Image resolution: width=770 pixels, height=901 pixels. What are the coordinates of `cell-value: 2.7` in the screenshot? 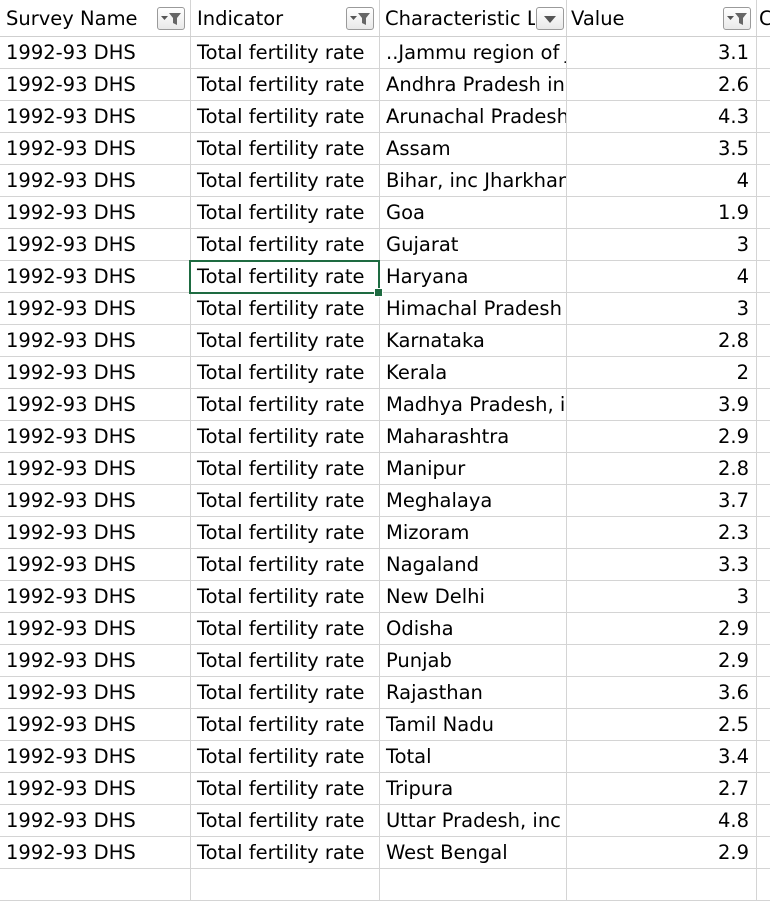 It's located at (662, 788).